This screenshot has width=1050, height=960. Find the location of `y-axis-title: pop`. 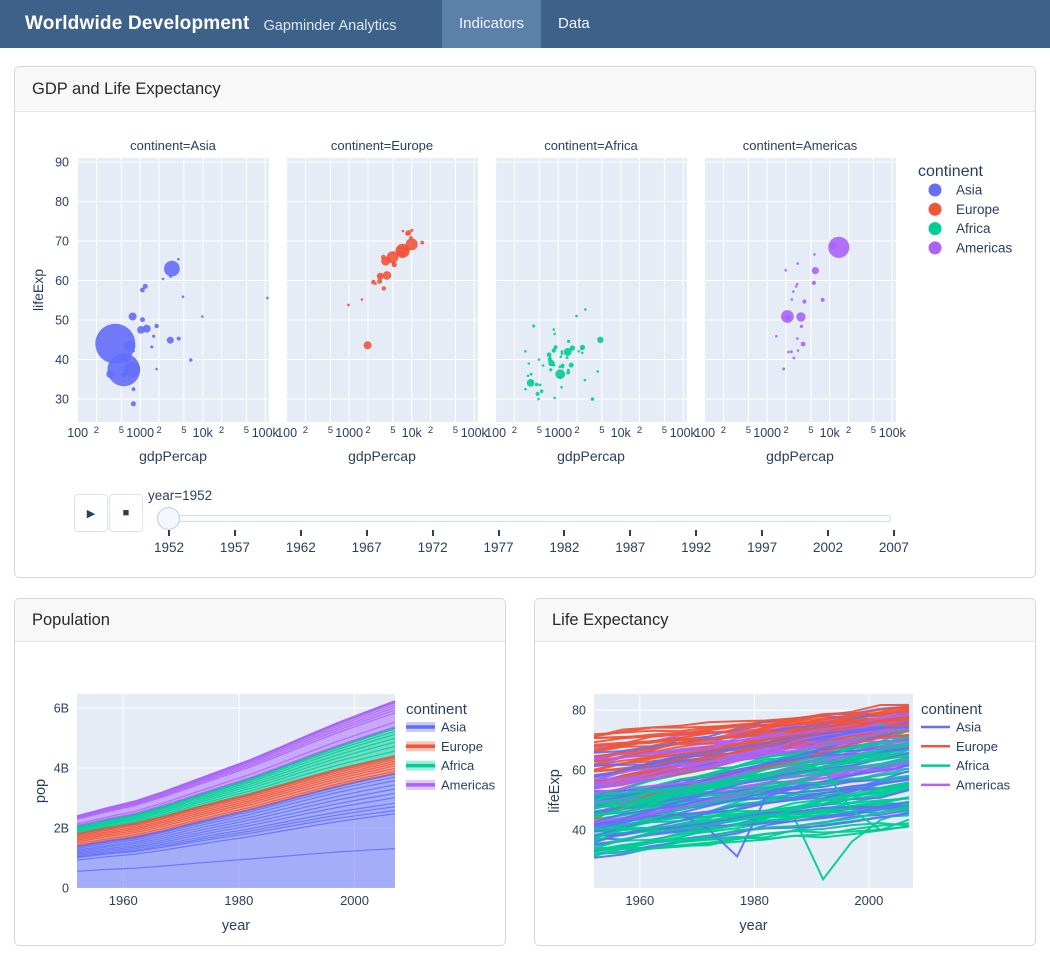

y-axis-title: pop is located at coordinates (41, 791).